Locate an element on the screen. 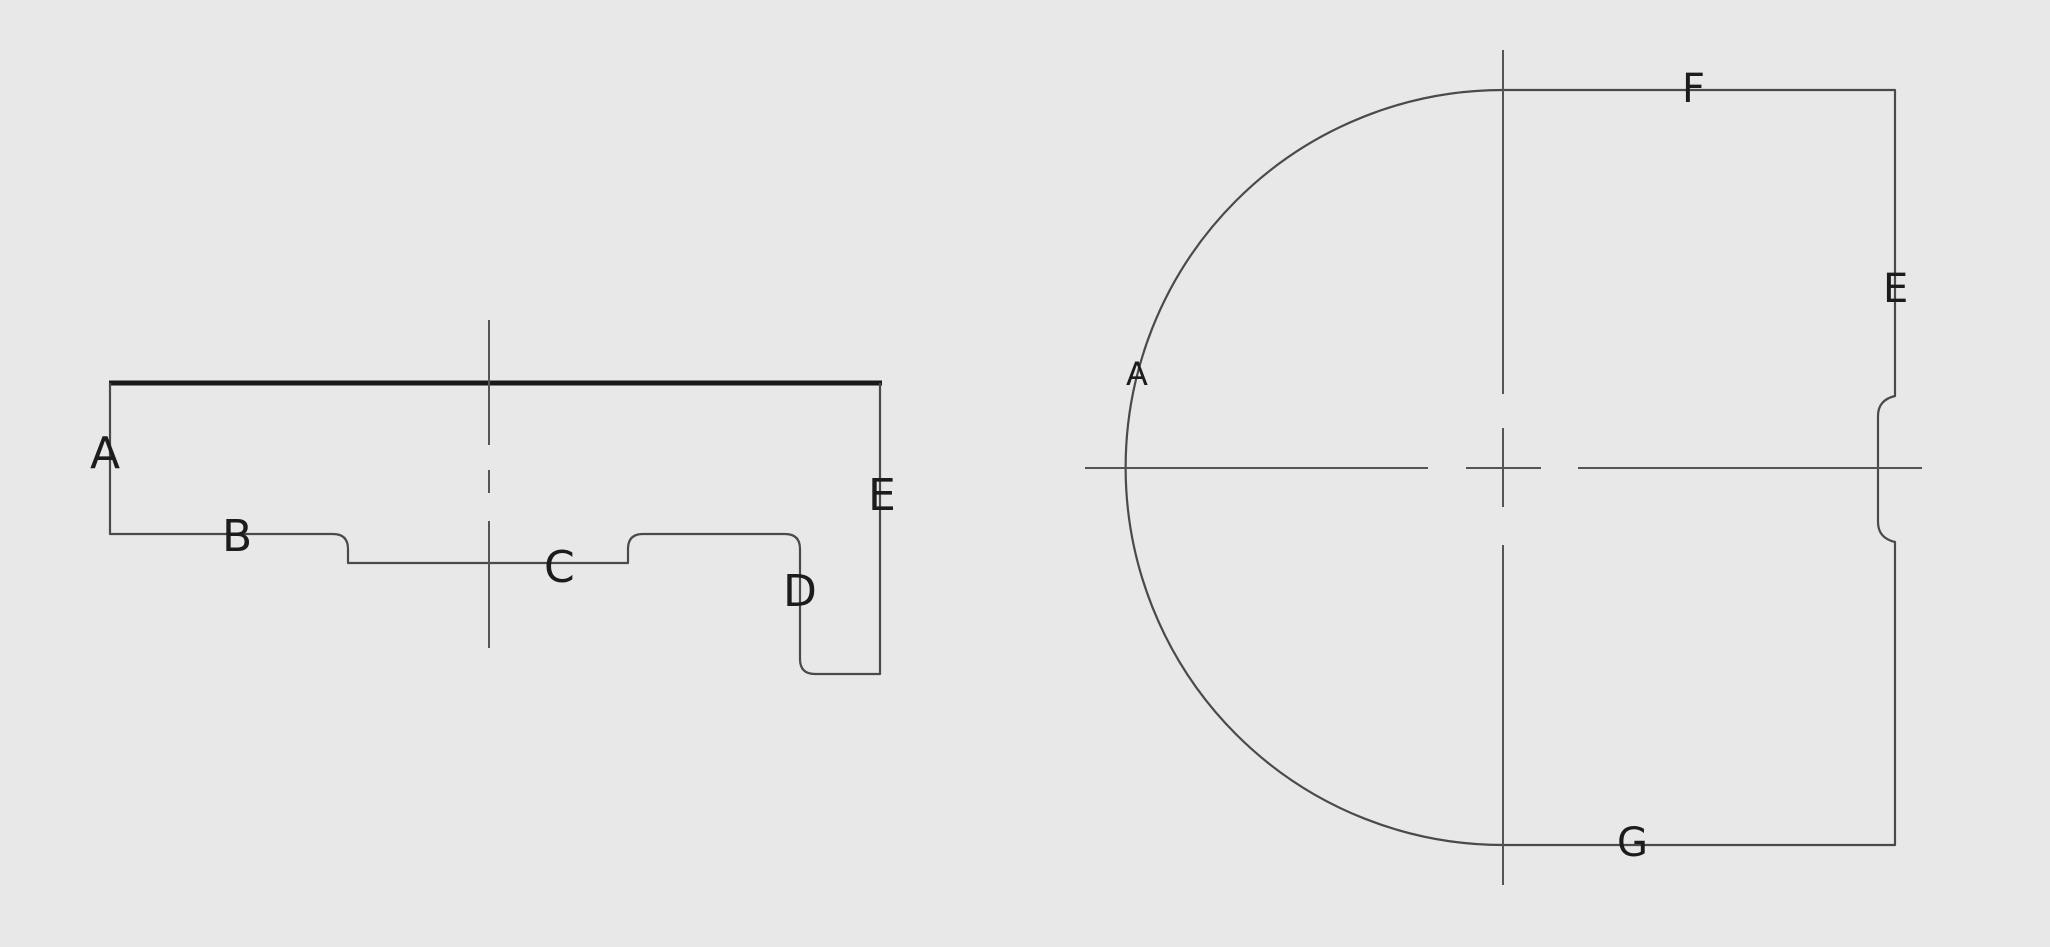 The image size is (2050, 947). side-view-label-c: C is located at coordinates (559, 567).